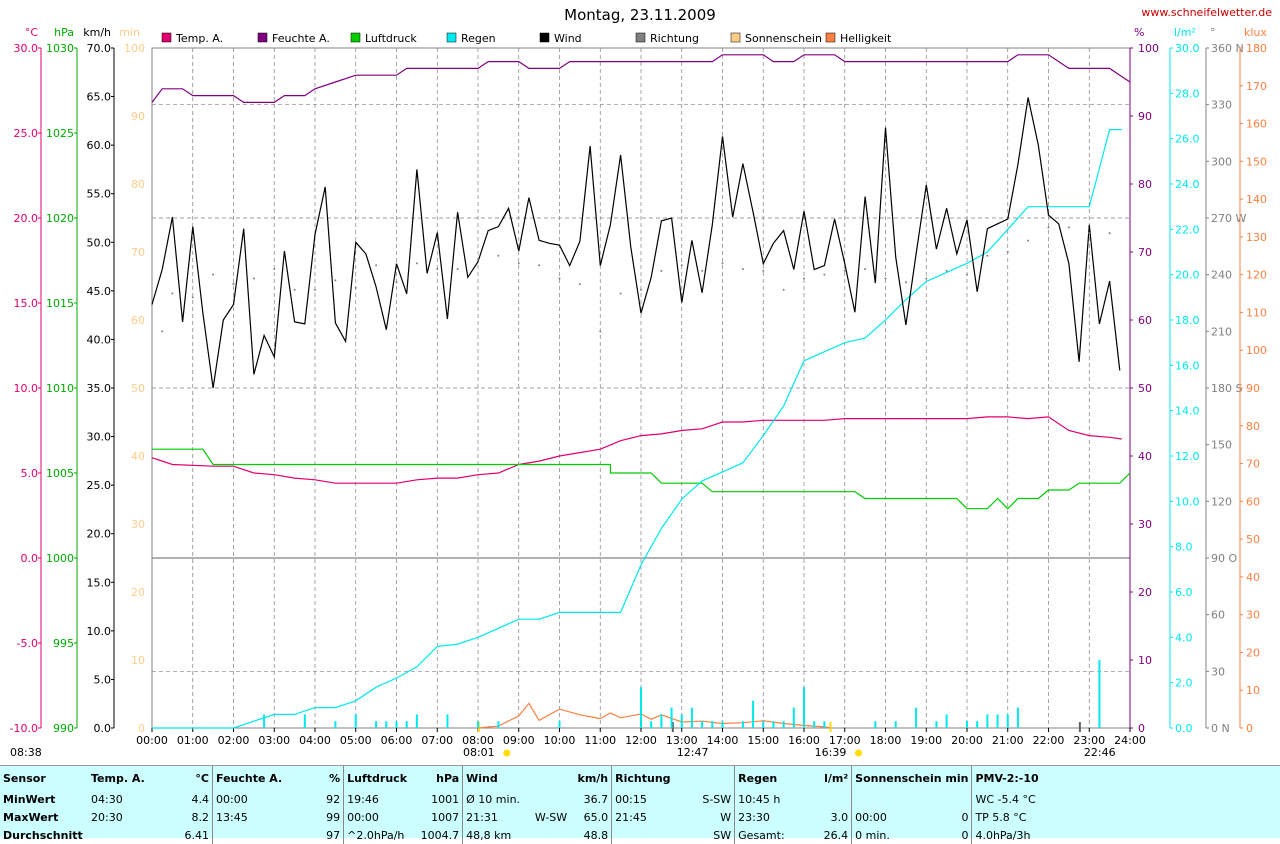 The width and height of the screenshot is (1280, 844). I want to click on series-temp-a, so click(636, 450).